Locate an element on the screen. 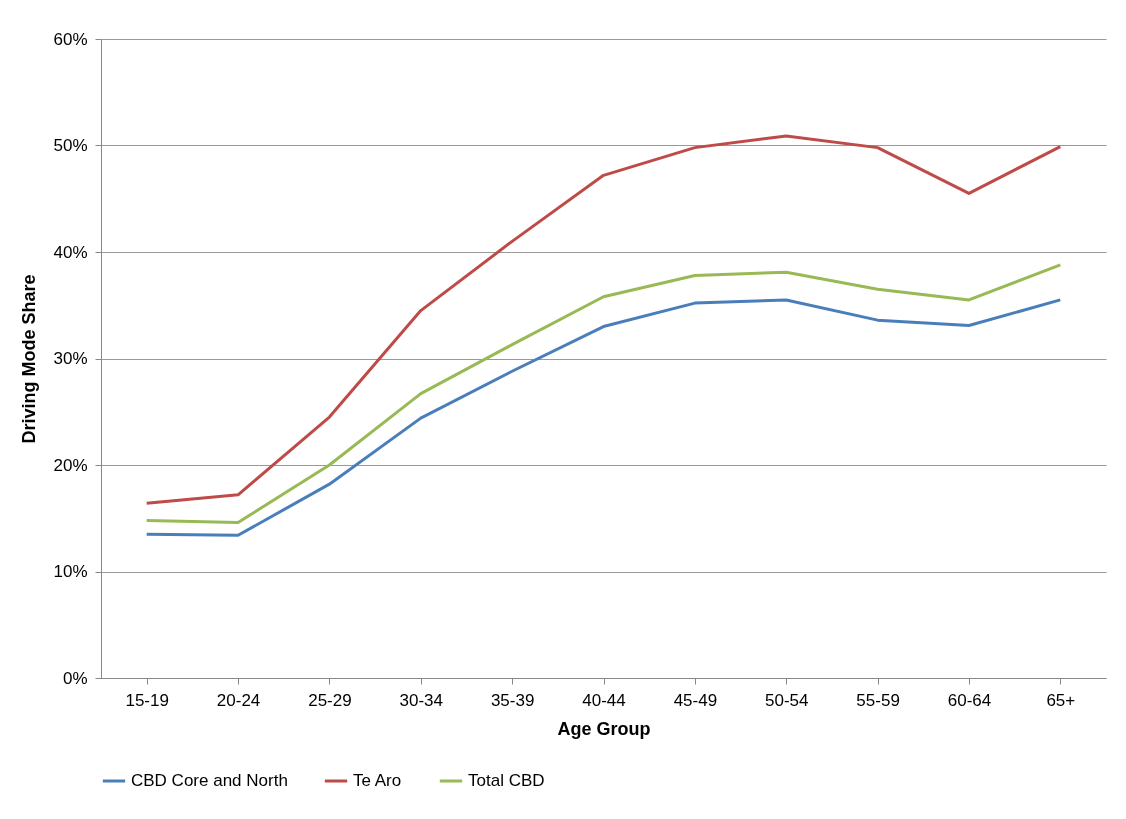 The image size is (1126, 819). x-tick-label: 30-34 is located at coordinates (421, 700).